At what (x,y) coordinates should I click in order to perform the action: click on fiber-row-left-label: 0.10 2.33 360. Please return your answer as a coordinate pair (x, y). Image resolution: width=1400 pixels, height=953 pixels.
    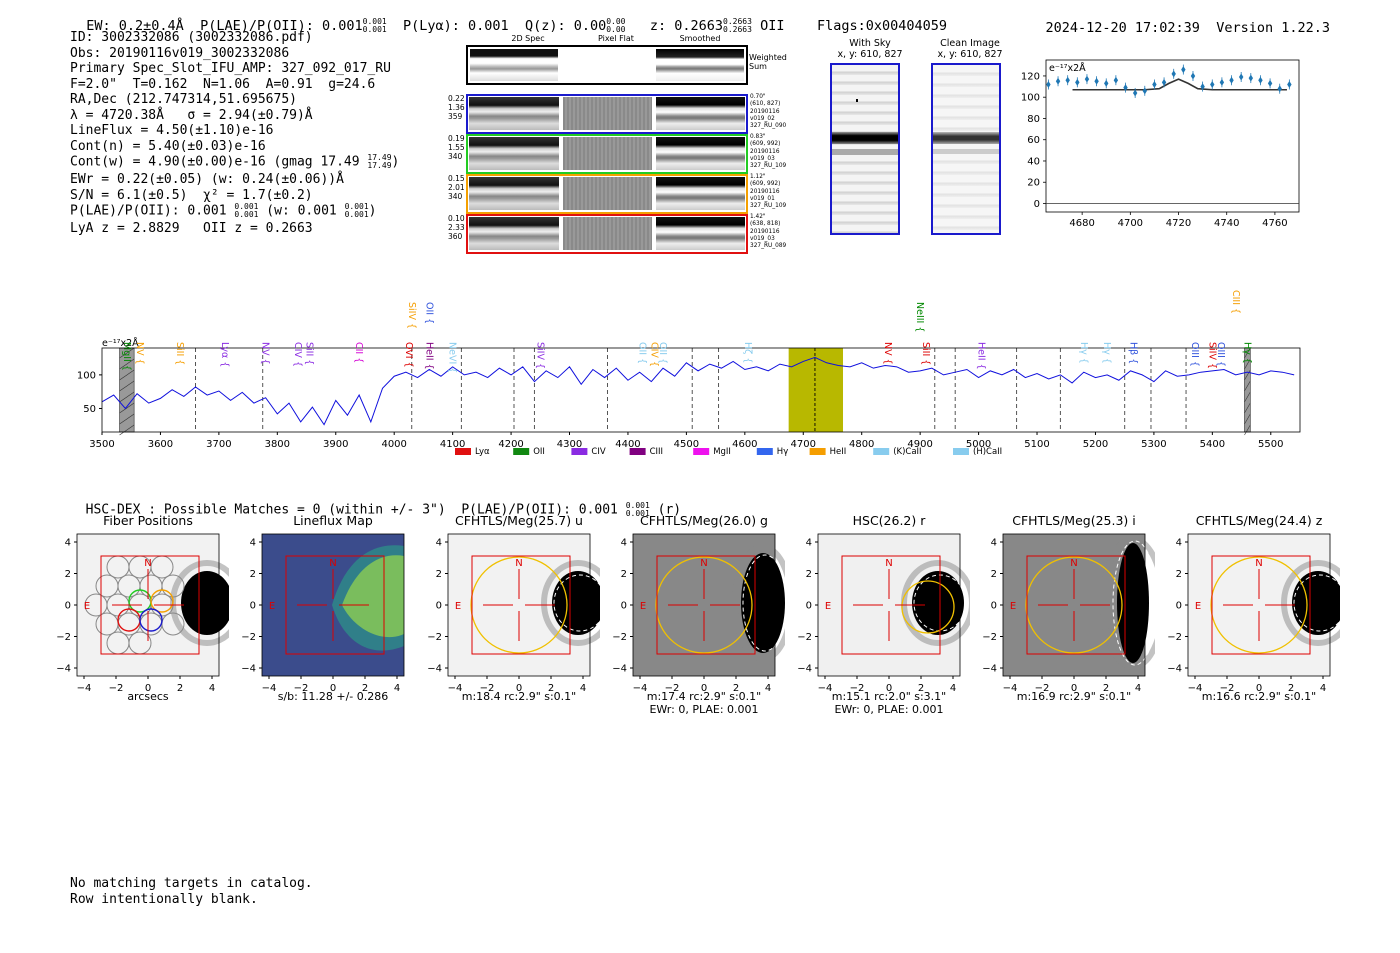
    Looking at the image, I should click on (457, 227).